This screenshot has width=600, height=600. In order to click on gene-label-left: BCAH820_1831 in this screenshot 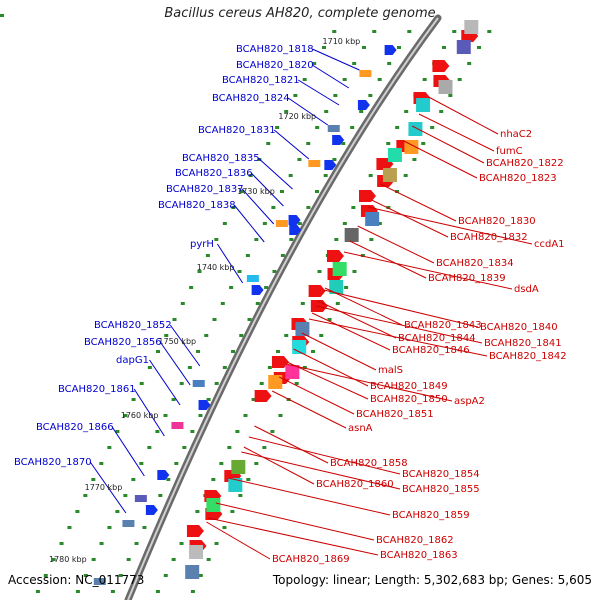, I will do `click(237, 130)`.